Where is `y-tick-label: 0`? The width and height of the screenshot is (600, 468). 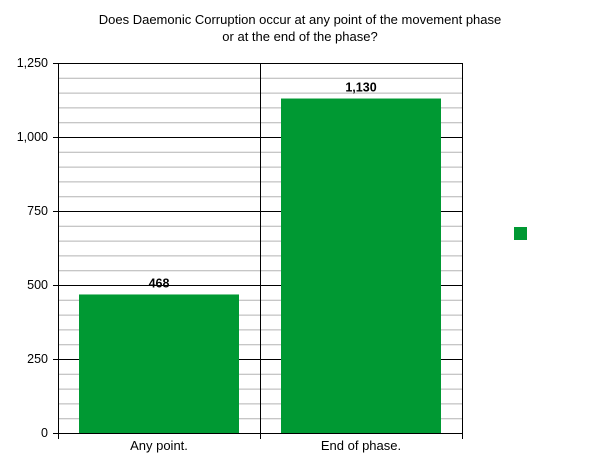 y-tick-label: 0 is located at coordinates (44, 433).